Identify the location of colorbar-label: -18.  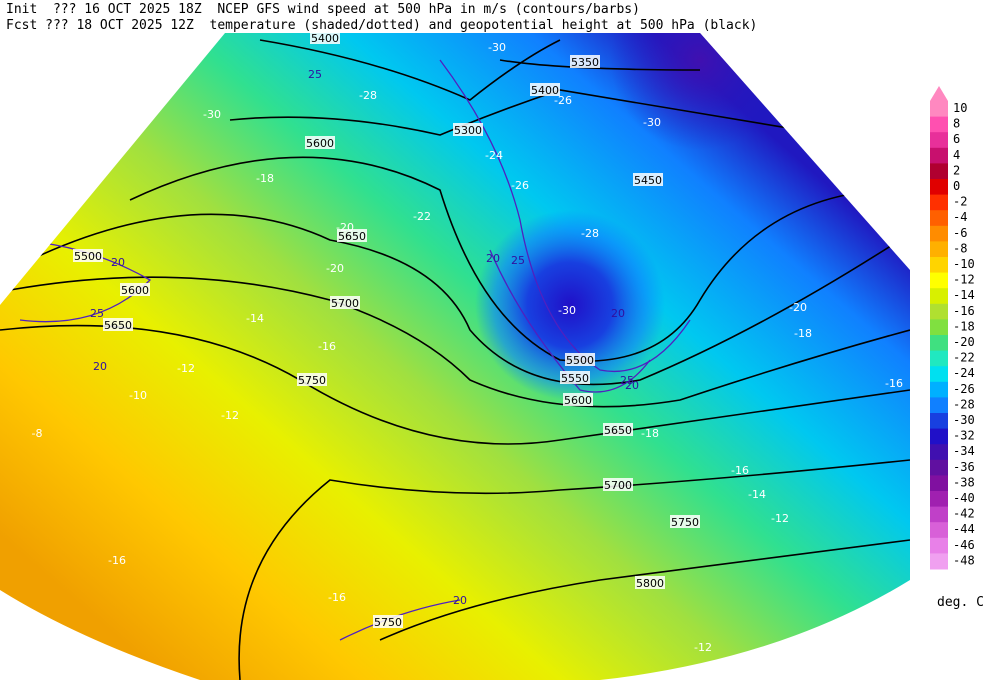
(964, 326).